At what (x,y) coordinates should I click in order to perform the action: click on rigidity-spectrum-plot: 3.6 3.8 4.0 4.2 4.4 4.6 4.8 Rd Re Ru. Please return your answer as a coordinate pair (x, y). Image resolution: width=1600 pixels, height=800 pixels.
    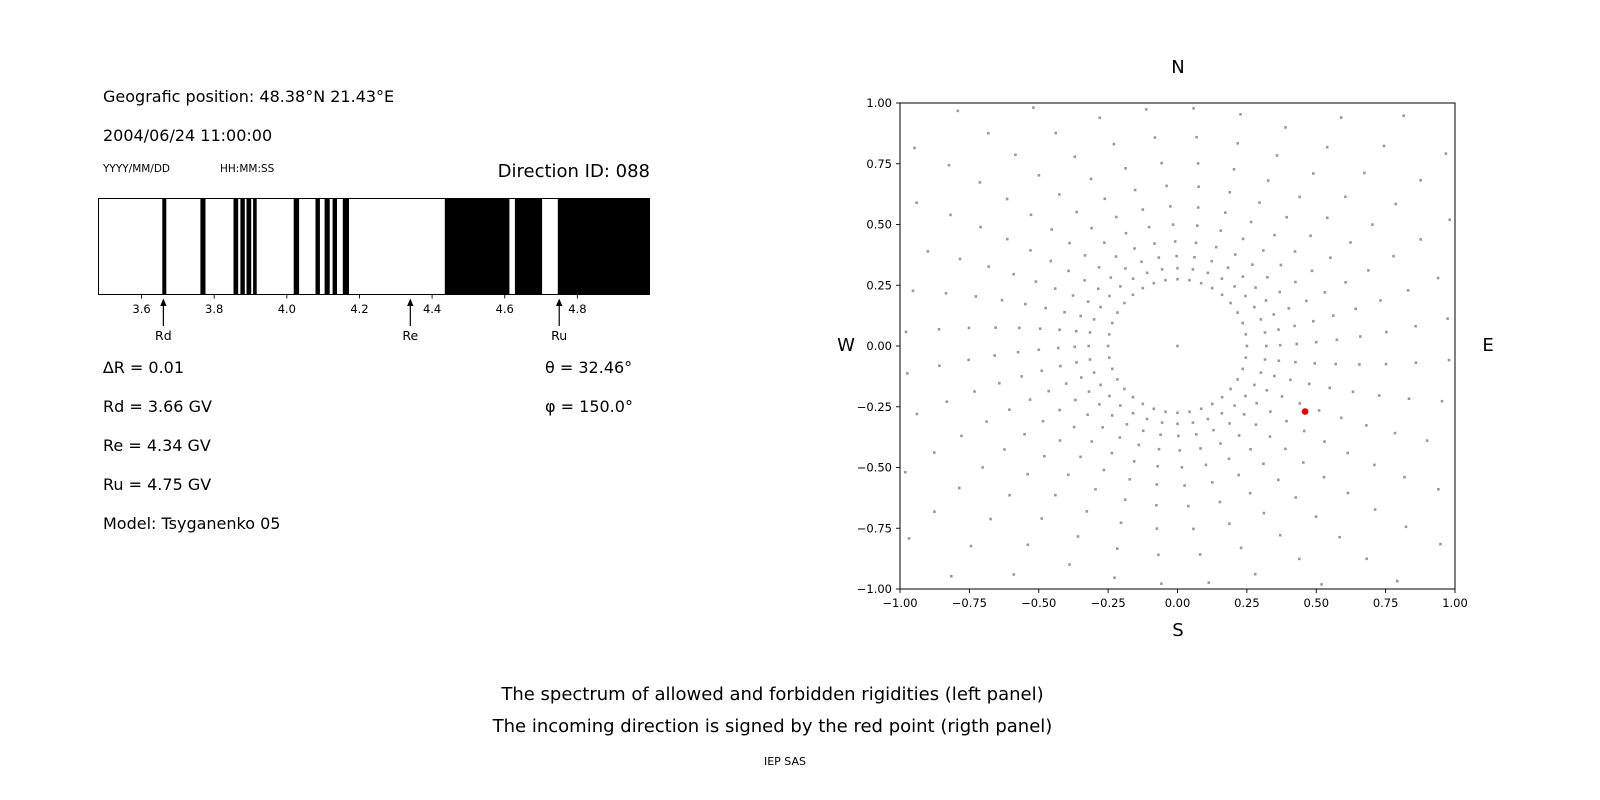
    Looking at the image, I should click on (374, 270).